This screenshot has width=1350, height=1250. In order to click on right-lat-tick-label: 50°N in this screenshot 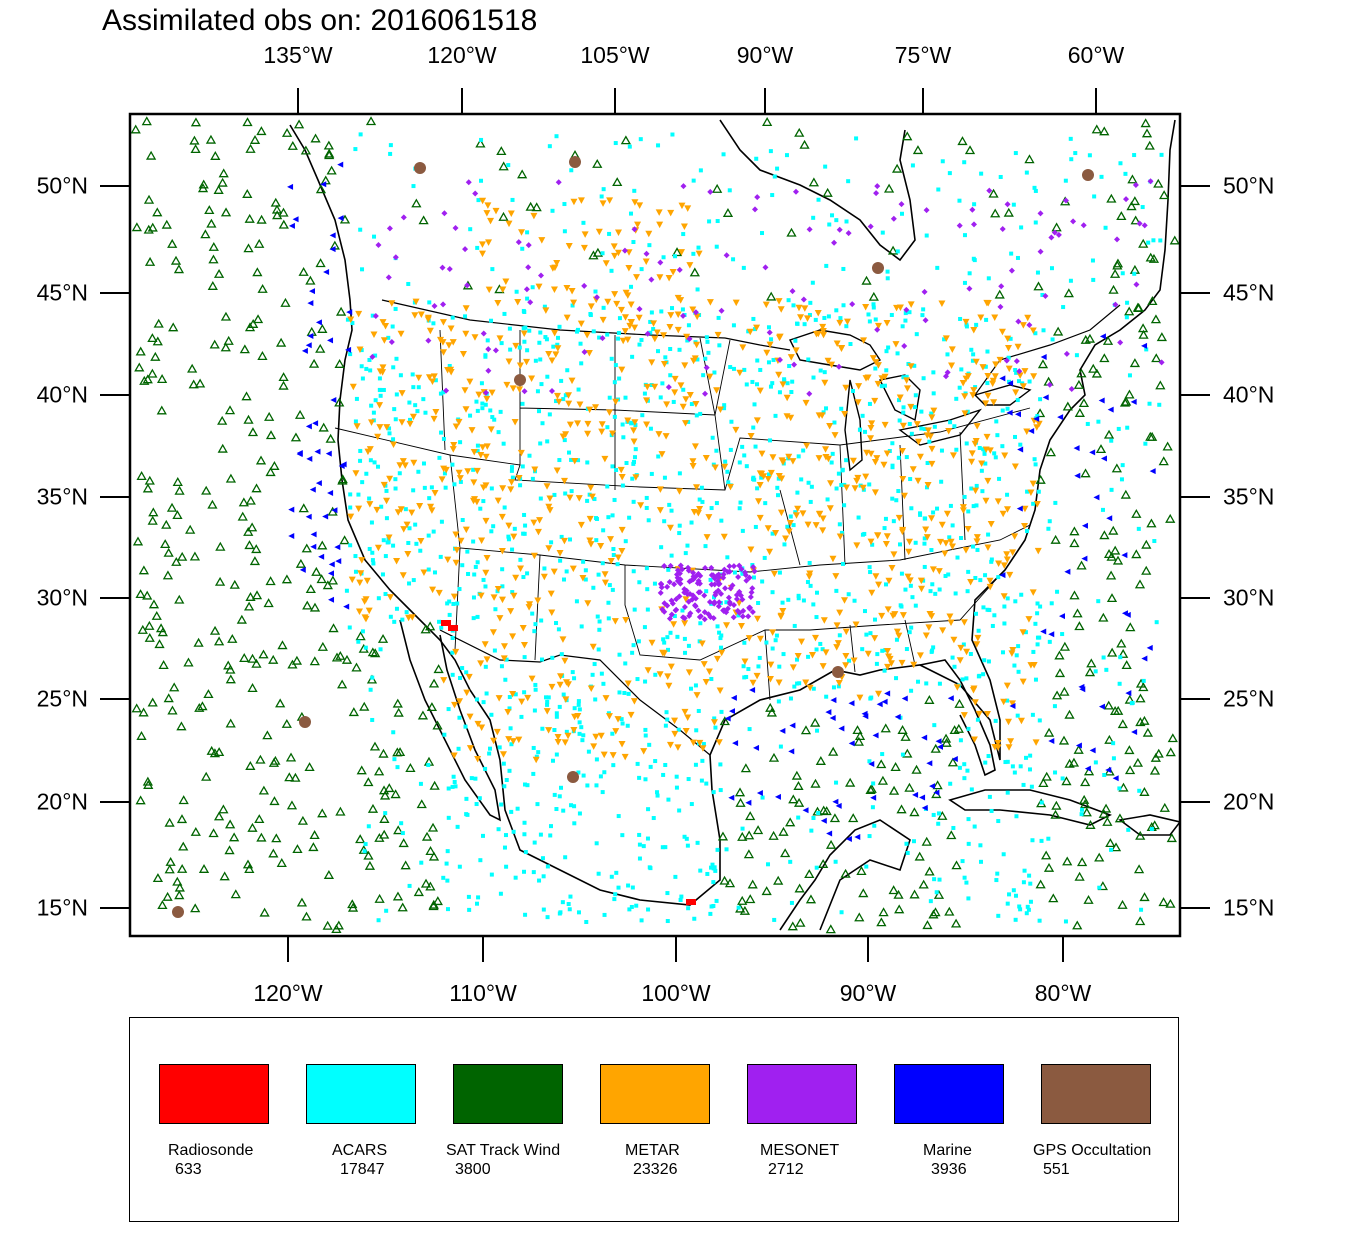, I will do `click(1249, 185)`.